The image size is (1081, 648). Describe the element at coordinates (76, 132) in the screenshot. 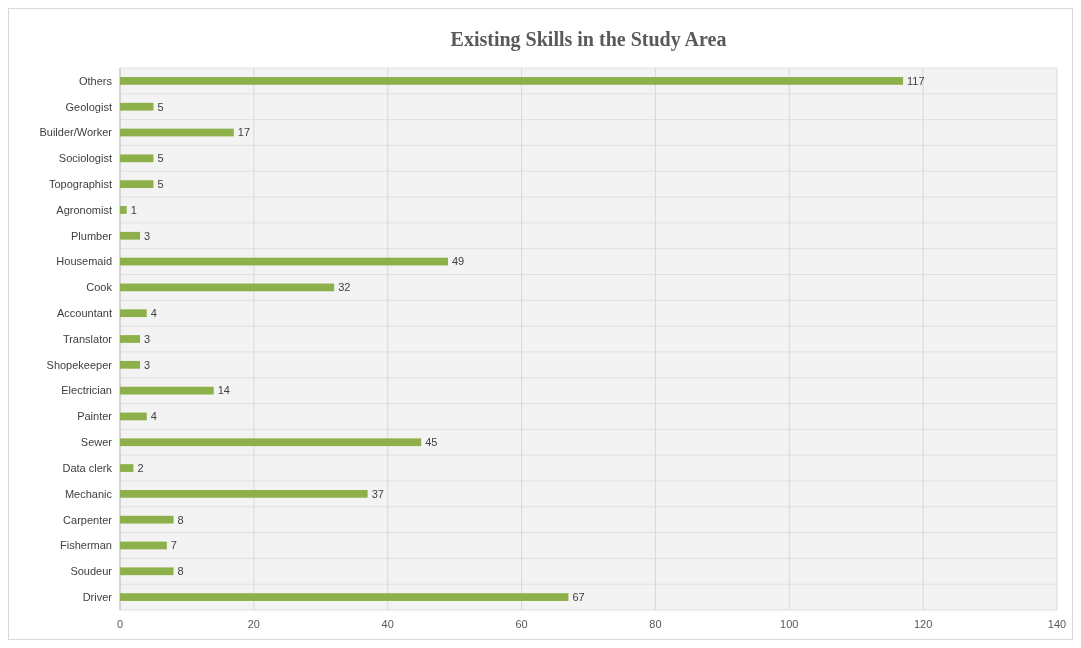

I see `y-tick-label: Builder/Worker` at that location.